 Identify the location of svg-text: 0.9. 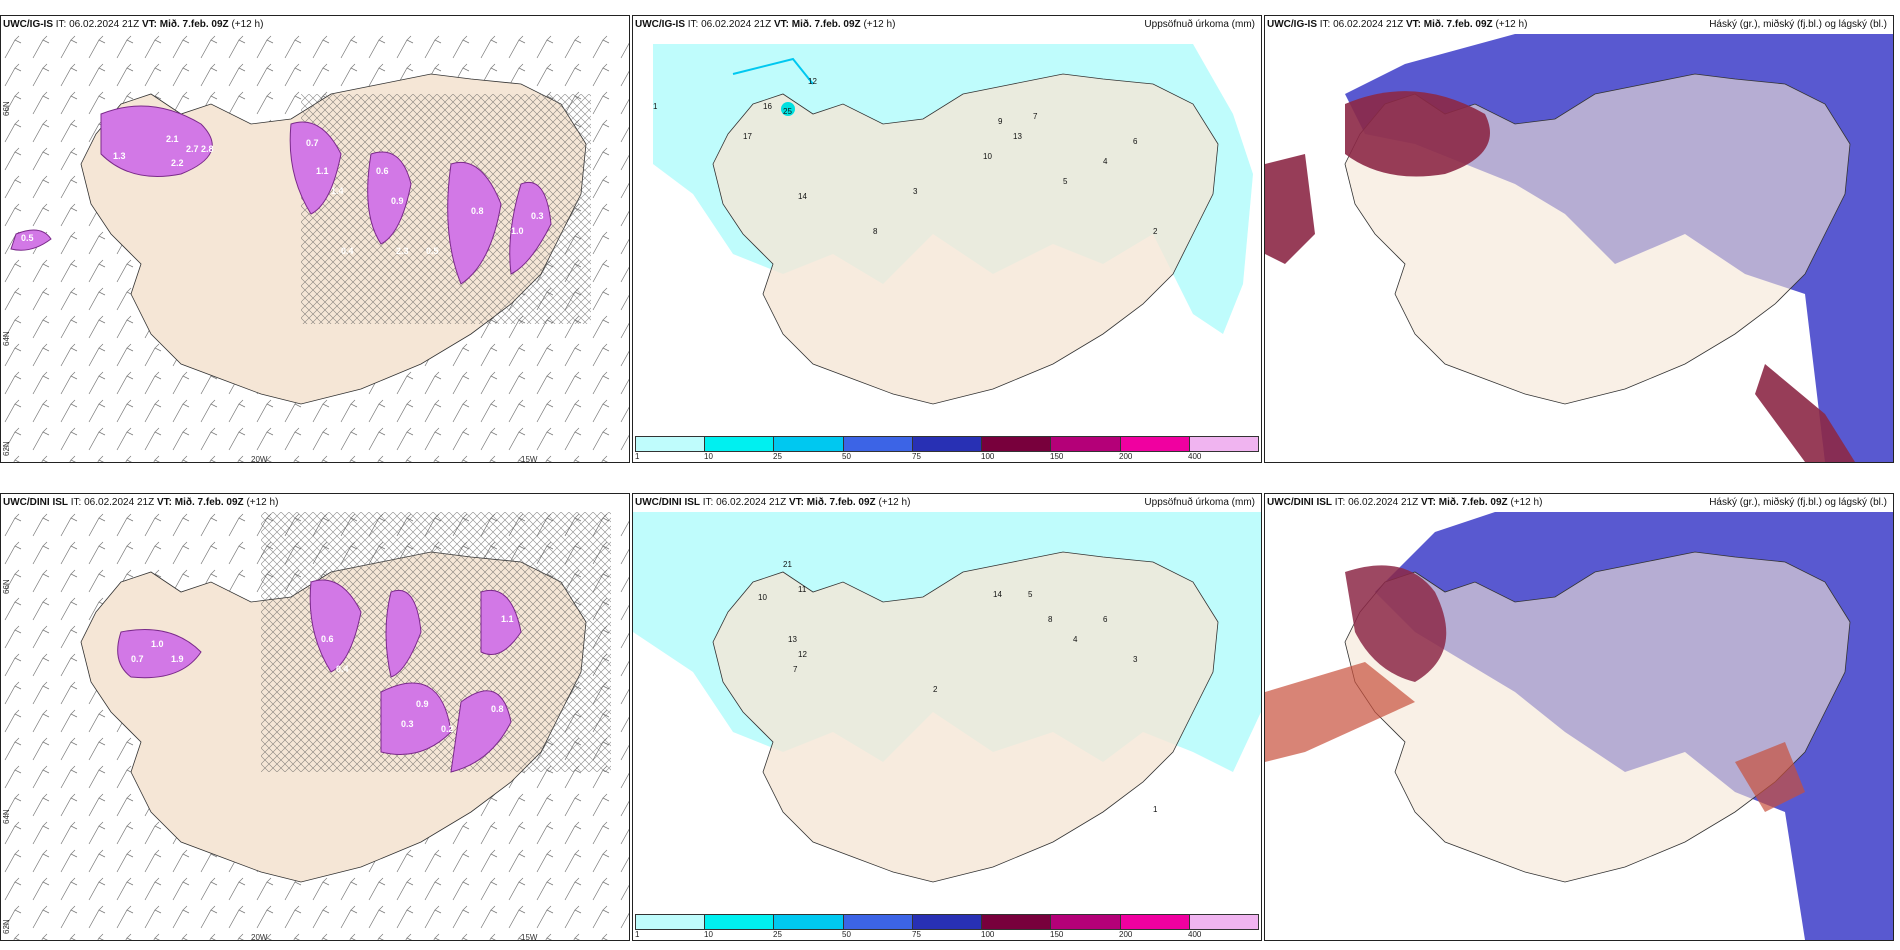
(397, 201).